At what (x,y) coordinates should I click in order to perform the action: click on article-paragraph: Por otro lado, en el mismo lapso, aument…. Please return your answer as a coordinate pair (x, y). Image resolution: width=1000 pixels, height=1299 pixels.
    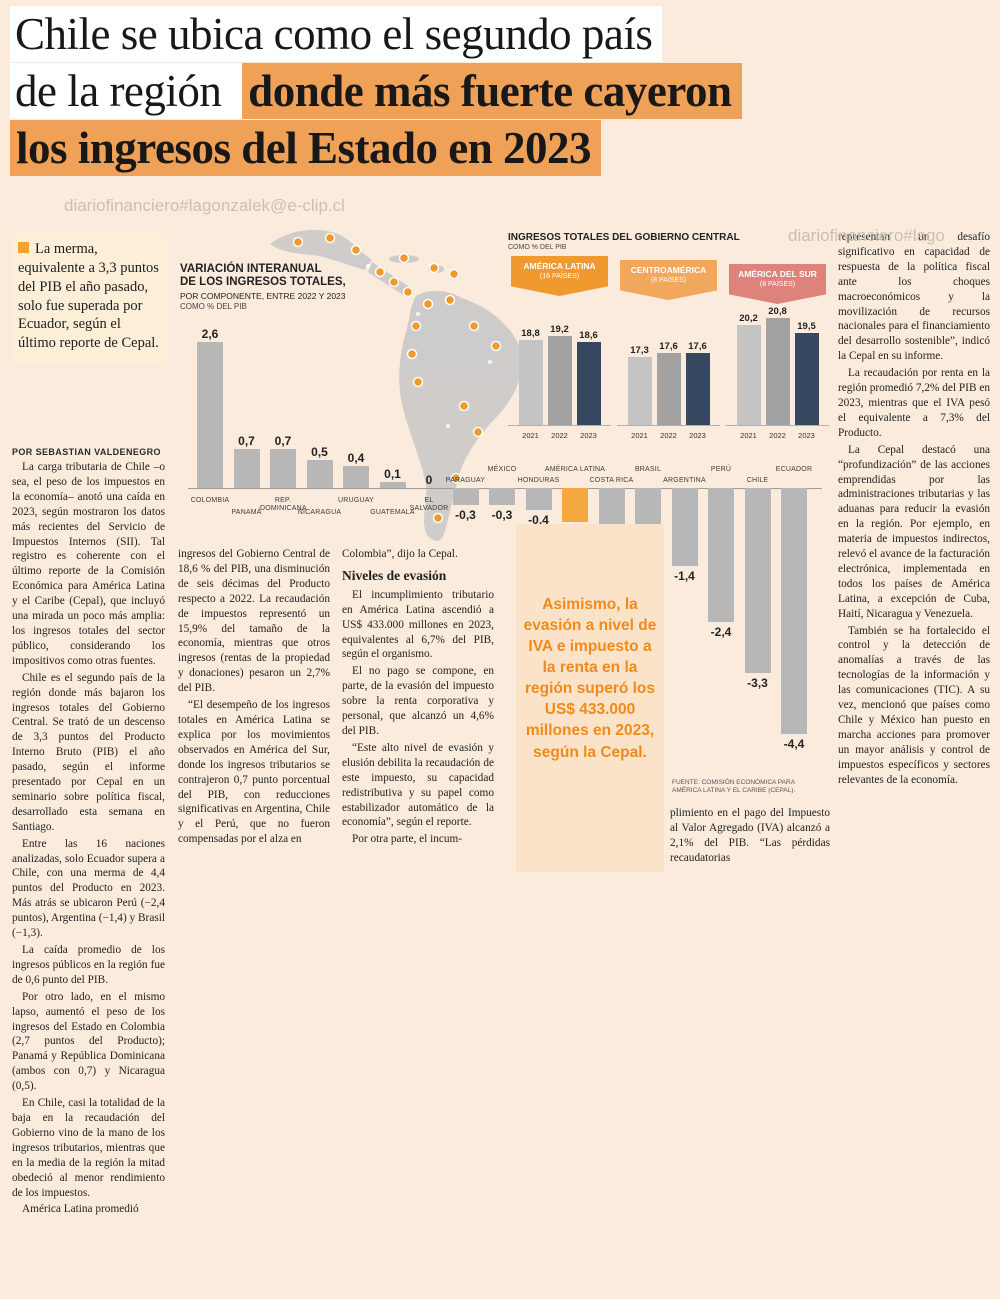
    Looking at the image, I should click on (88, 1041).